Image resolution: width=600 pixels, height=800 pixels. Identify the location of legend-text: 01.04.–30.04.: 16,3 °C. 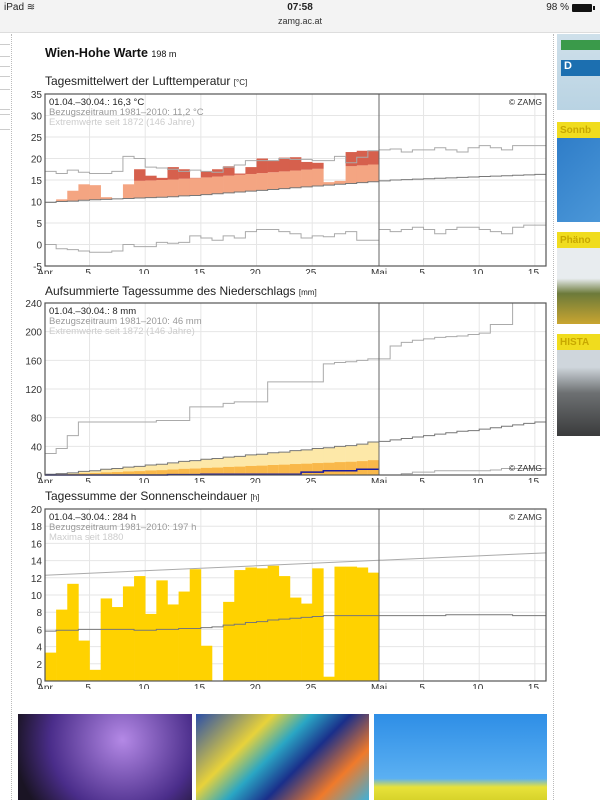
(96, 102).